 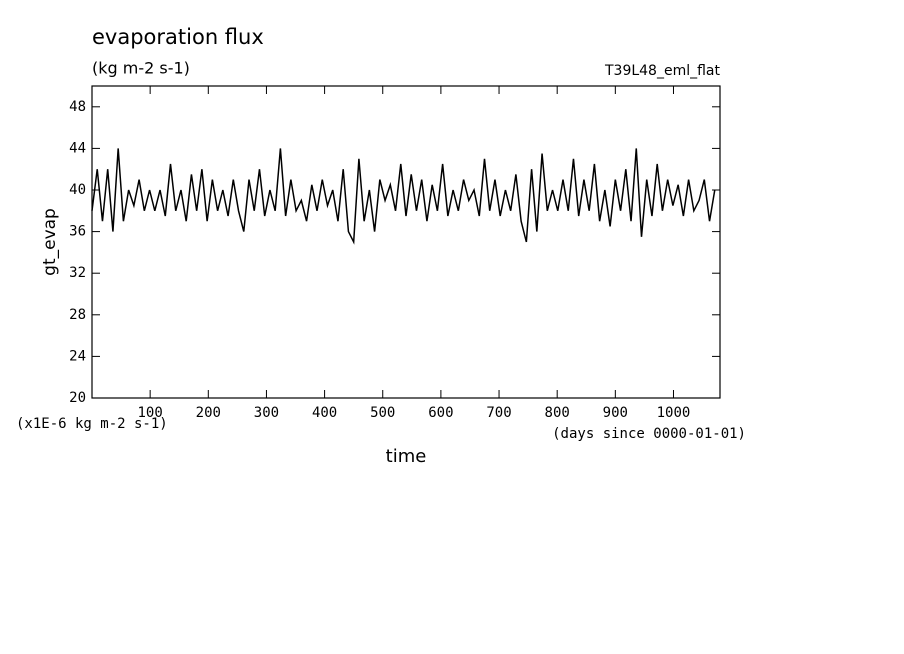 What do you see at coordinates (674, 413) in the screenshot?
I see `x-tick-label: 1000` at bounding box center [674, 413].